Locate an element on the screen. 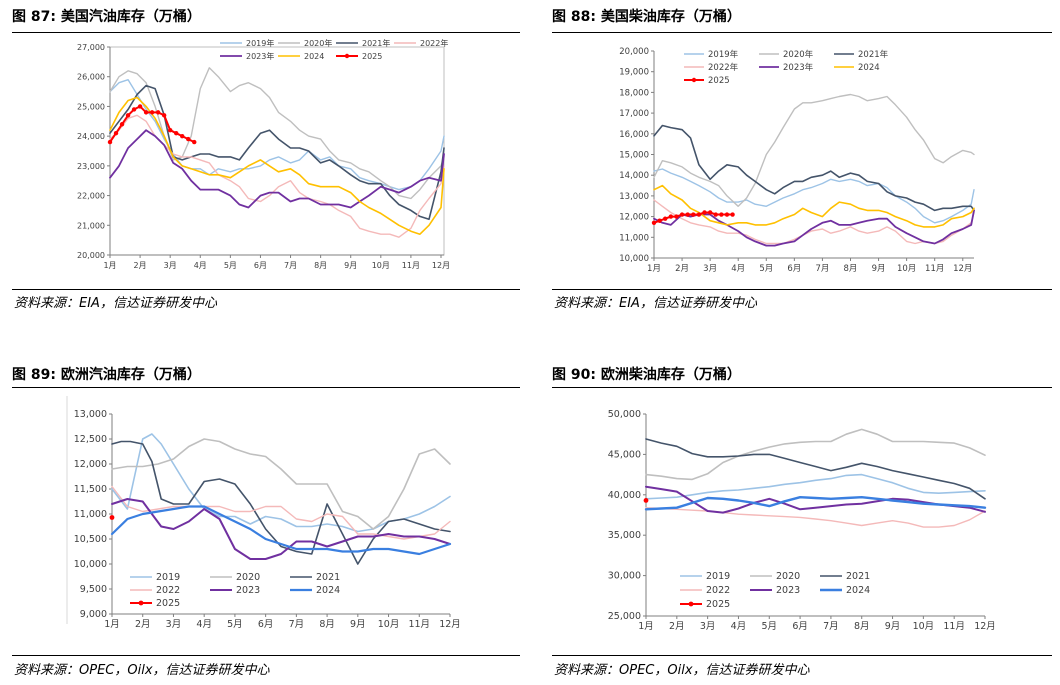 The image size is (1060, 685). x-tick-label: 7月 is located at coordinates (831, 626).